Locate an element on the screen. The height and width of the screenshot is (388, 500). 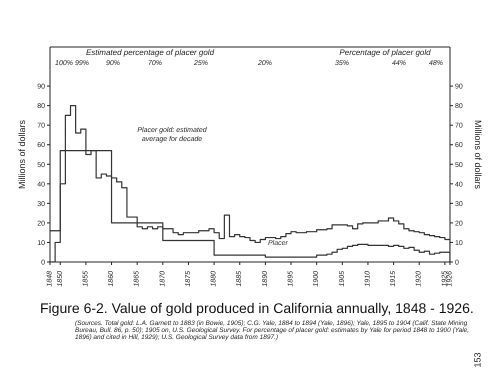
y2-axis-title: Millions of dollars is located at coordinates (477, 155).